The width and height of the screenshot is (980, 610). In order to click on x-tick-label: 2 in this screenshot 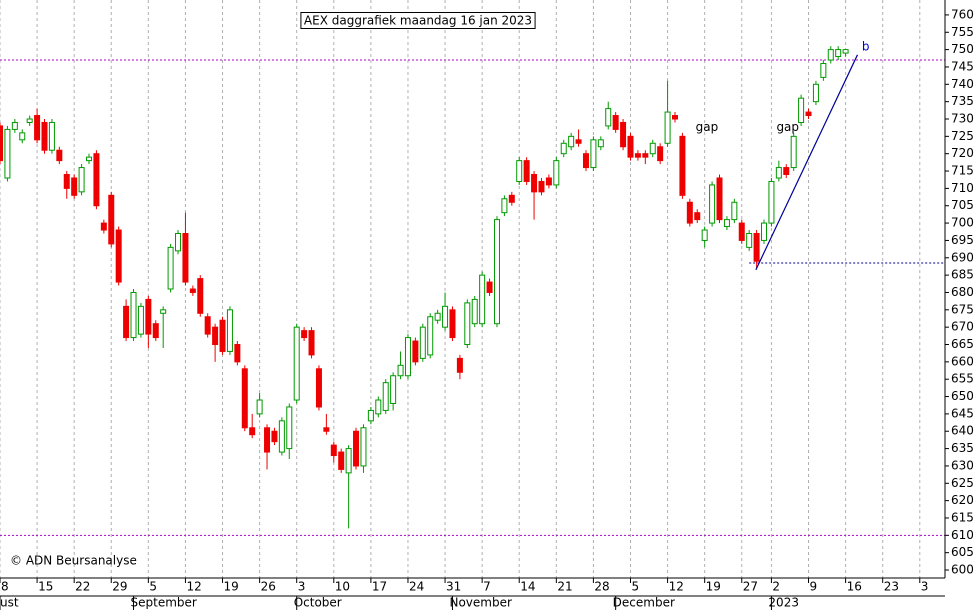, I will do `click(776, 587)`.